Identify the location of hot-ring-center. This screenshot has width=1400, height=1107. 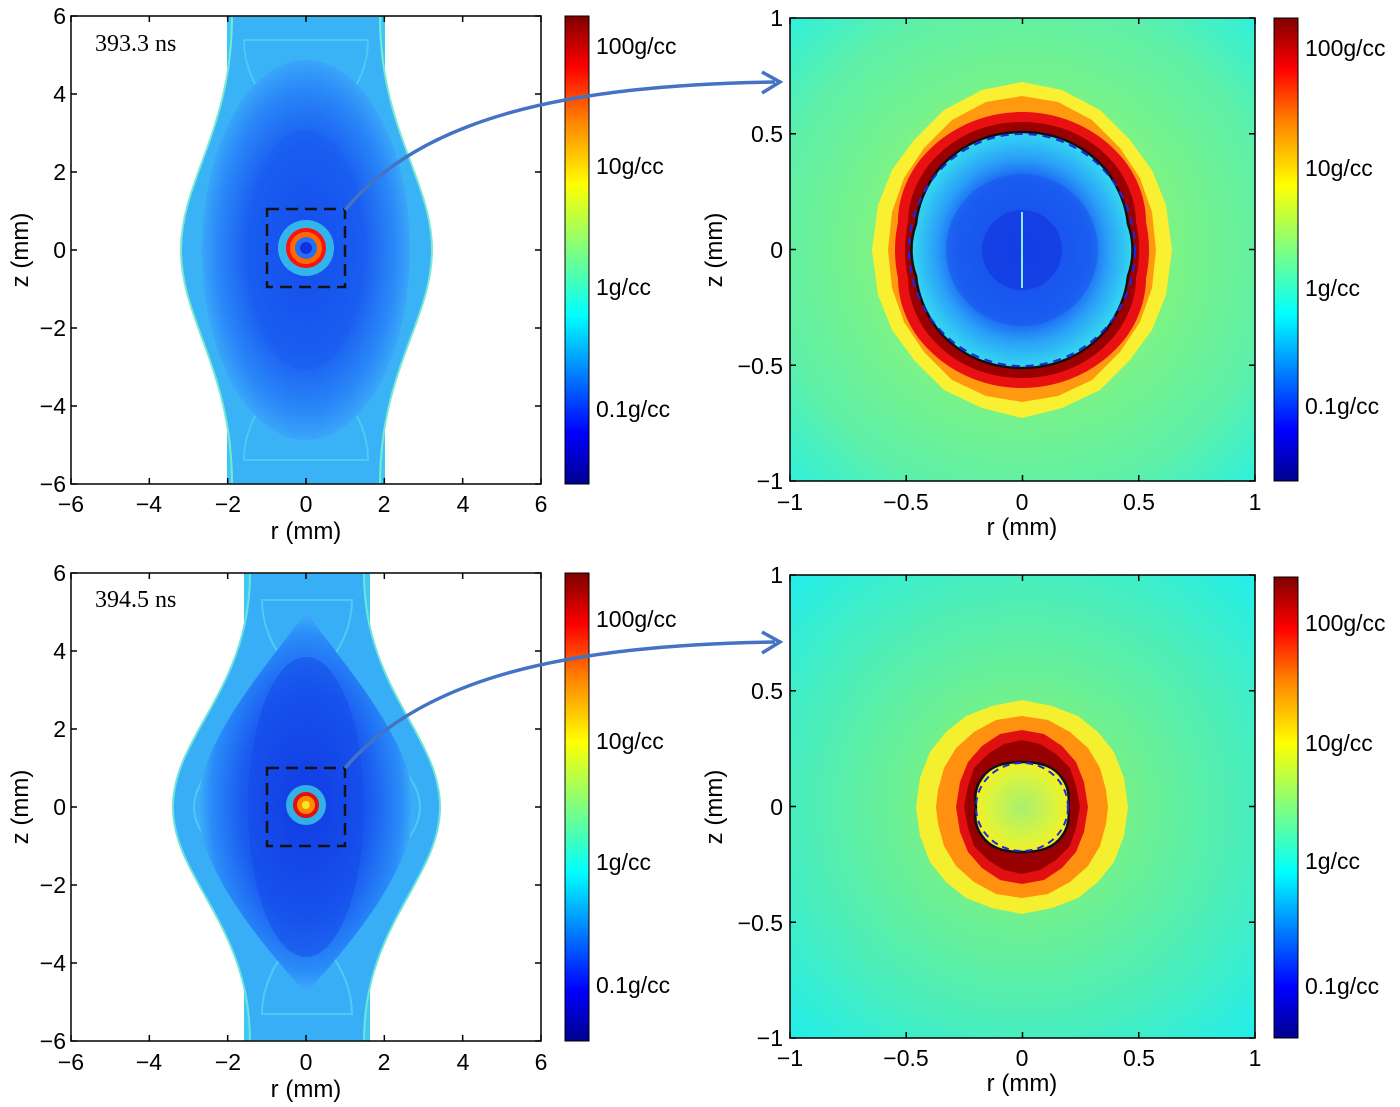
(306, 248).